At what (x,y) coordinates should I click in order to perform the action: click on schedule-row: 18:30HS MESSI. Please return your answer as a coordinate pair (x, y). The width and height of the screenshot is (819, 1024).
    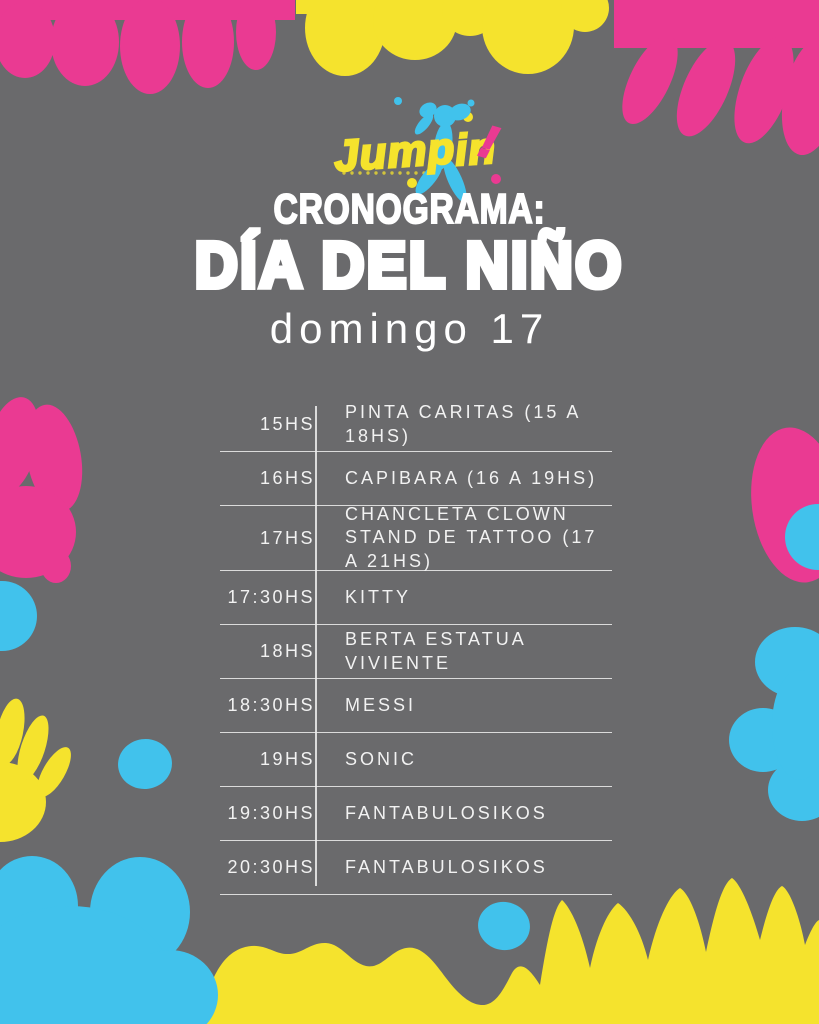
    Looking at the image, I should click on (416, 706).